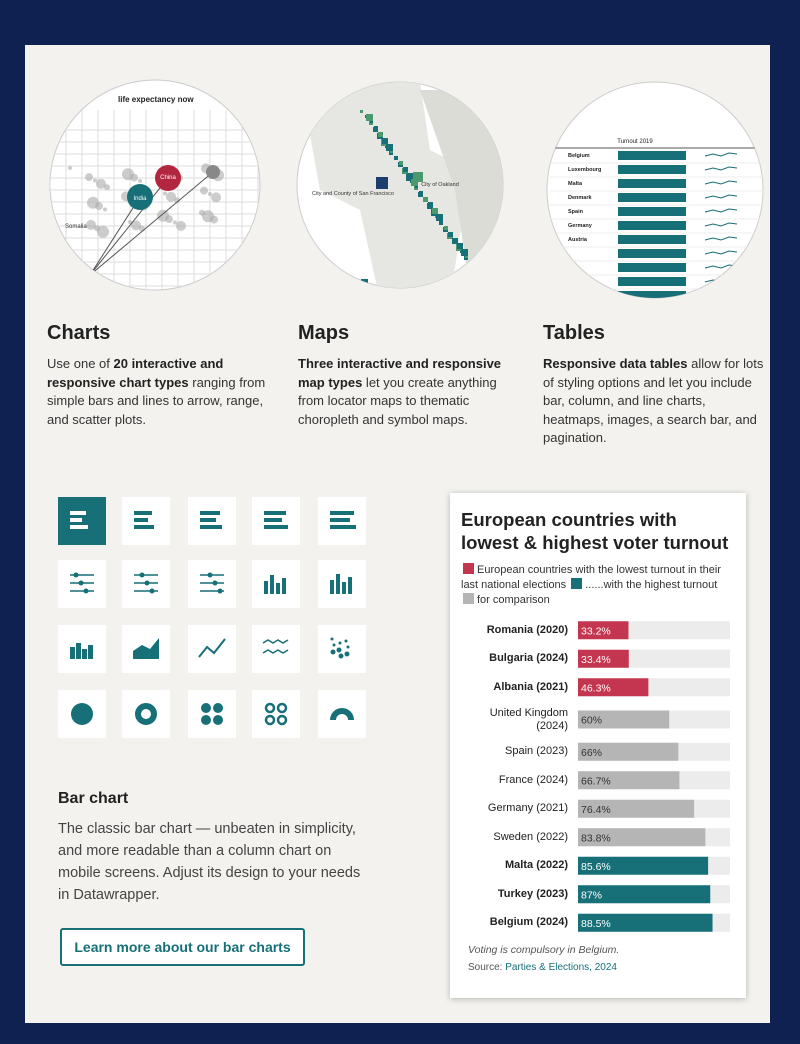 The width and height of the screenshot is (800, 1044). Describe the element at coordinates (129, 226) in the screenshot. I see `thumb-arrow` at that location.